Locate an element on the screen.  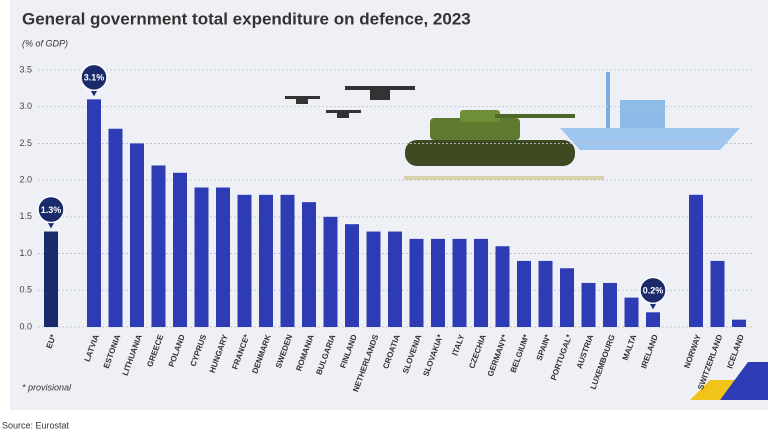
y-tick-label: 2.5 is located at coordinates (25, 143).